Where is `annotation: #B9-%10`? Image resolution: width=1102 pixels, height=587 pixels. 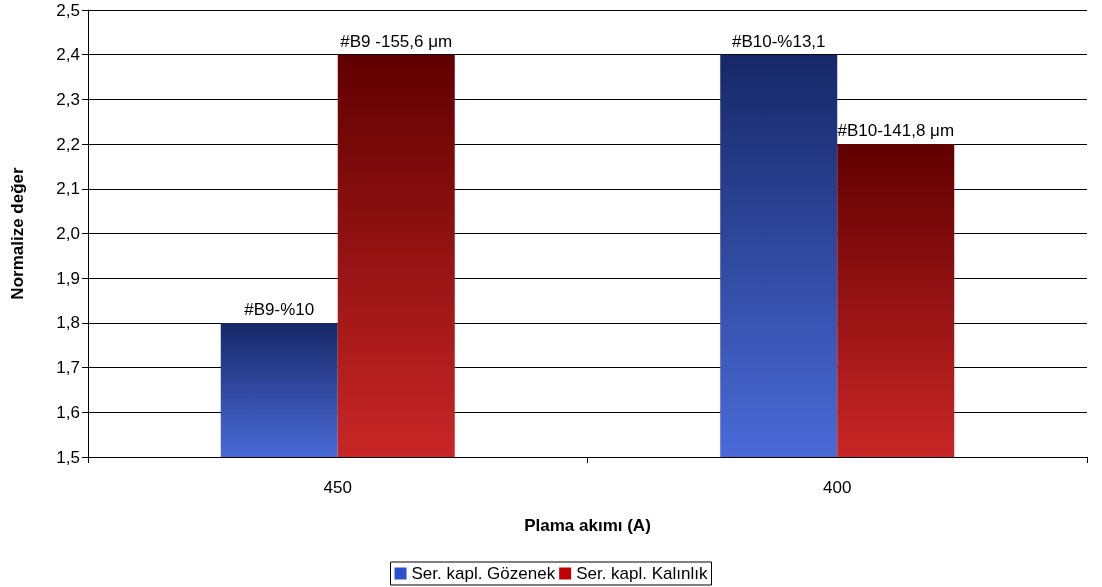 annotation: #B9-%10 is located at coordinates (279, 309).